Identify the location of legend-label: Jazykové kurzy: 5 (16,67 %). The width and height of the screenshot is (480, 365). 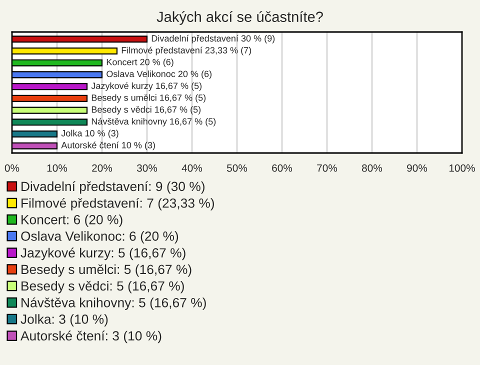
(103, 254).